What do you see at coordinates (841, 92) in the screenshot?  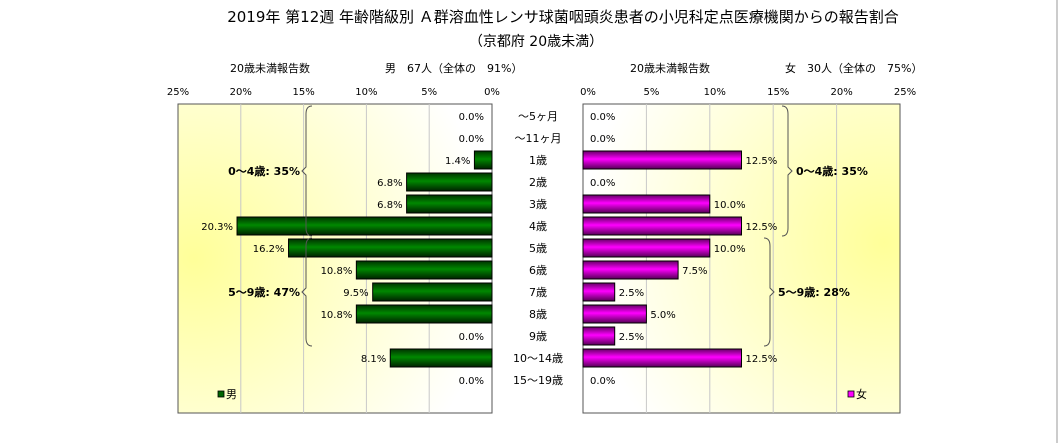 I see `female-x-tick-label: 20%` at bounding box center [841, 92].